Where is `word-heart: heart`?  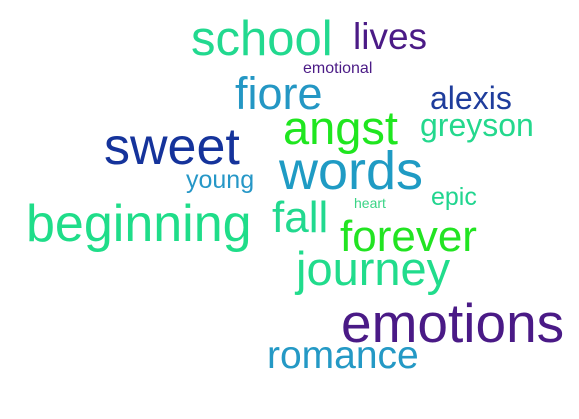
word-heart: heart is located at coordinates (370, 203).